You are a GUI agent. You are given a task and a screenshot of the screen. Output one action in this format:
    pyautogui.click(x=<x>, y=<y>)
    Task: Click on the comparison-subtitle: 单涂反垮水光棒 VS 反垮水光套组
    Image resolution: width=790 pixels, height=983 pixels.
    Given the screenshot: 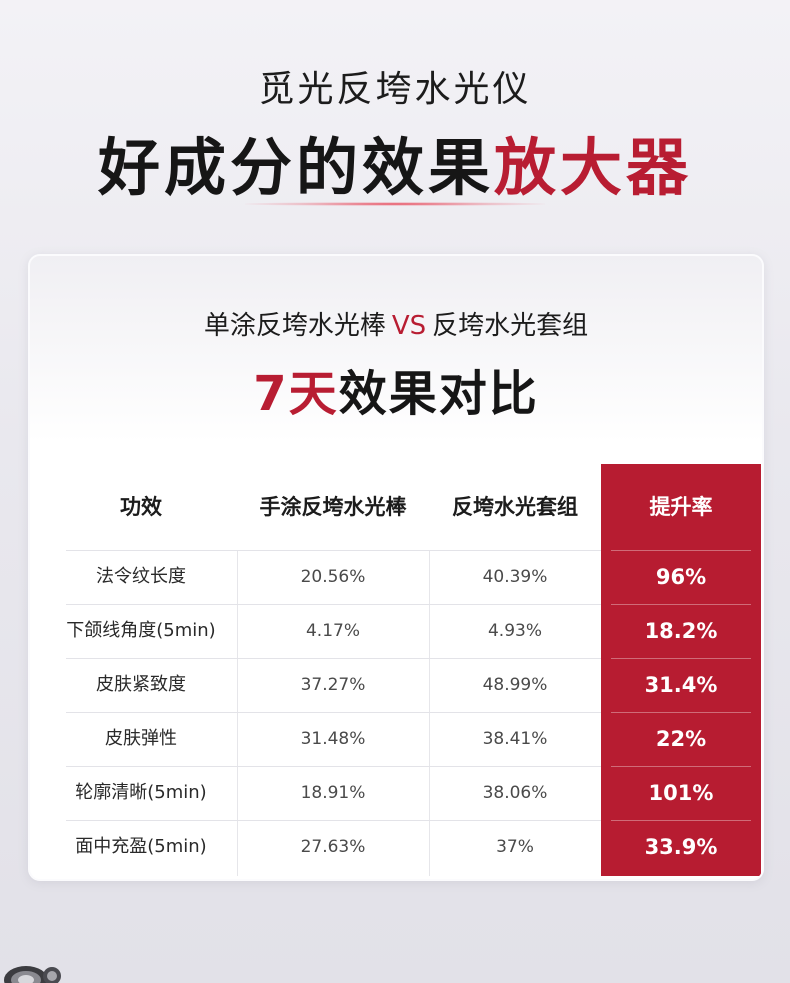 What is the action you would take?
    pyautogui.click(x=396, y=326)
    